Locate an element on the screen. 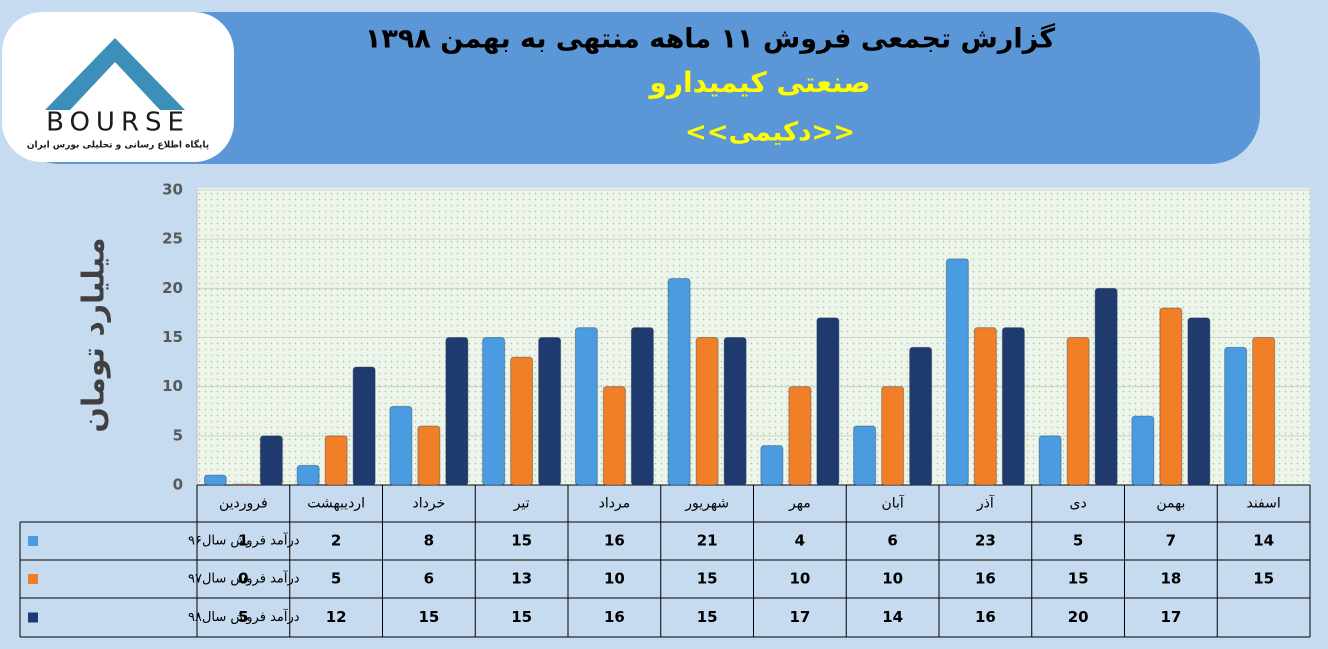 The height and width of the screenshot is (649, 1328). x-tick-label: مرداد is located at coordinates (615, 504).